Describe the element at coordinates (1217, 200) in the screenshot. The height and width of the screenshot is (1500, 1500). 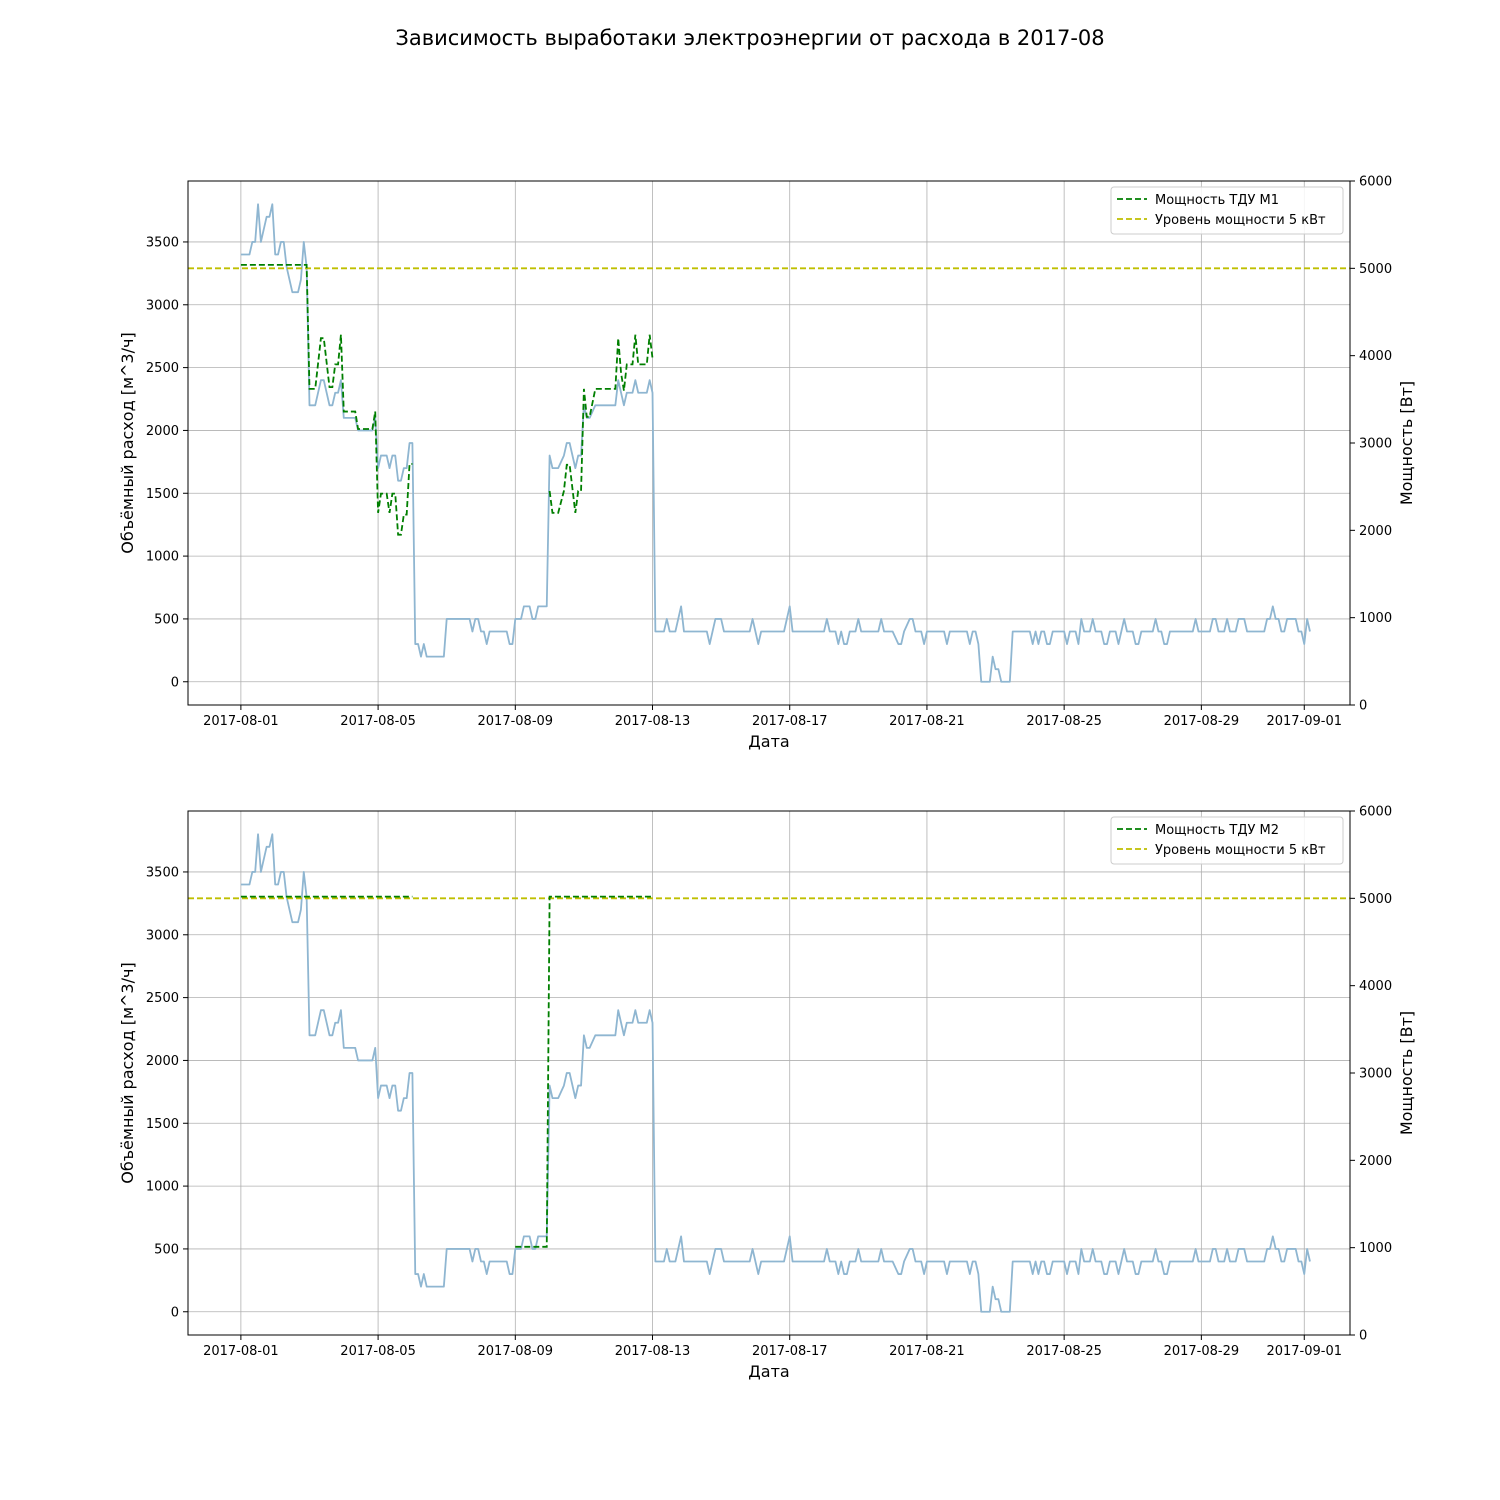
I see `legend-label-power: Мощность ТДУ М1` at that location.